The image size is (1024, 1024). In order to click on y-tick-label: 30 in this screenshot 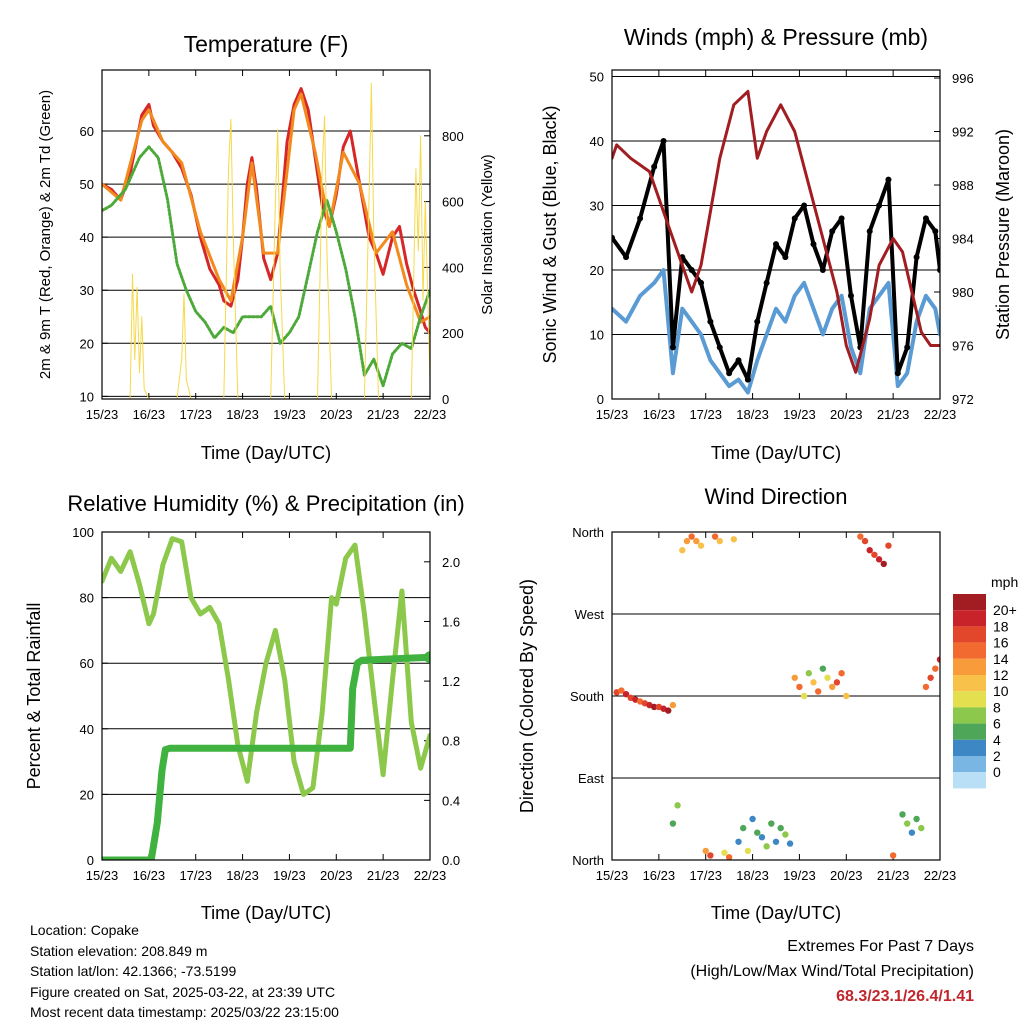, I will do `click(597, 205)`.